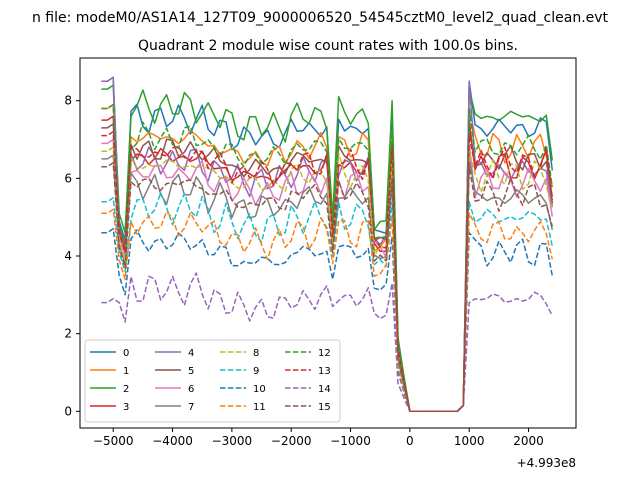  What do you see at coordinates (126, 407) in the screenshot?
I see `legend-label-3: 3` at bounding box center [126, 407].